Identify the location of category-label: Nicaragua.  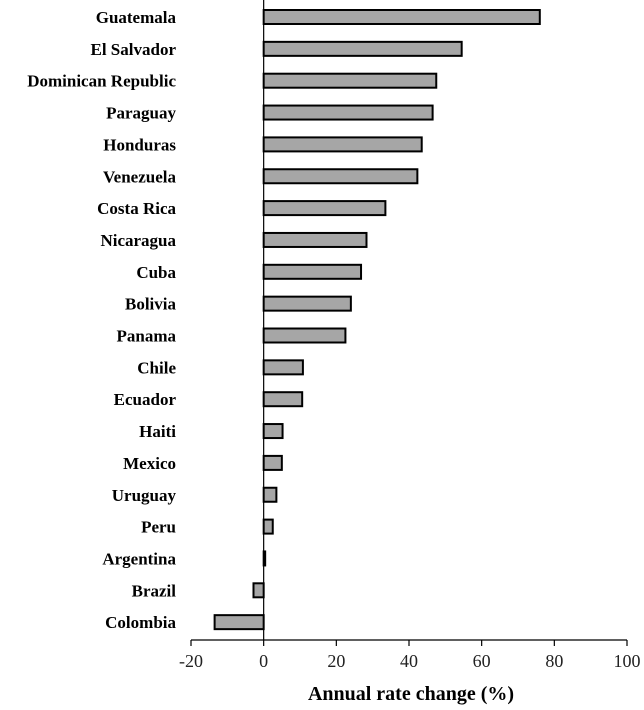
(138, 240).